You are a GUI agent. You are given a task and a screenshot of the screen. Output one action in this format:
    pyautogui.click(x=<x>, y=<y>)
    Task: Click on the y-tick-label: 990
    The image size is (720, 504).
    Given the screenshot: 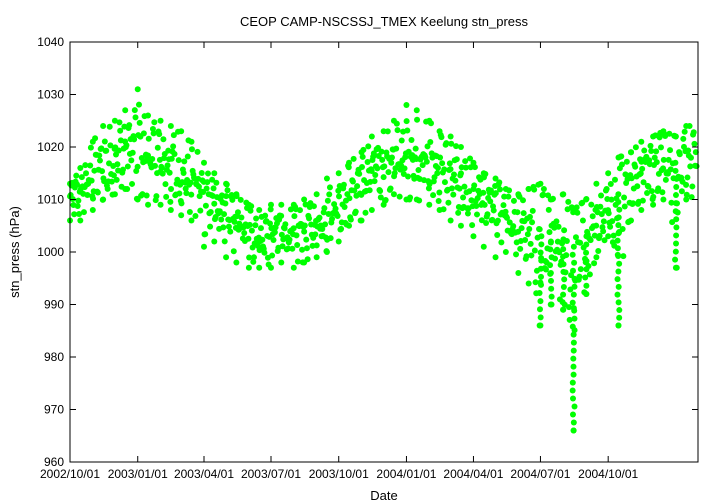 What is the action you would take?
    pyautogui.click(x=54, y=305)
    